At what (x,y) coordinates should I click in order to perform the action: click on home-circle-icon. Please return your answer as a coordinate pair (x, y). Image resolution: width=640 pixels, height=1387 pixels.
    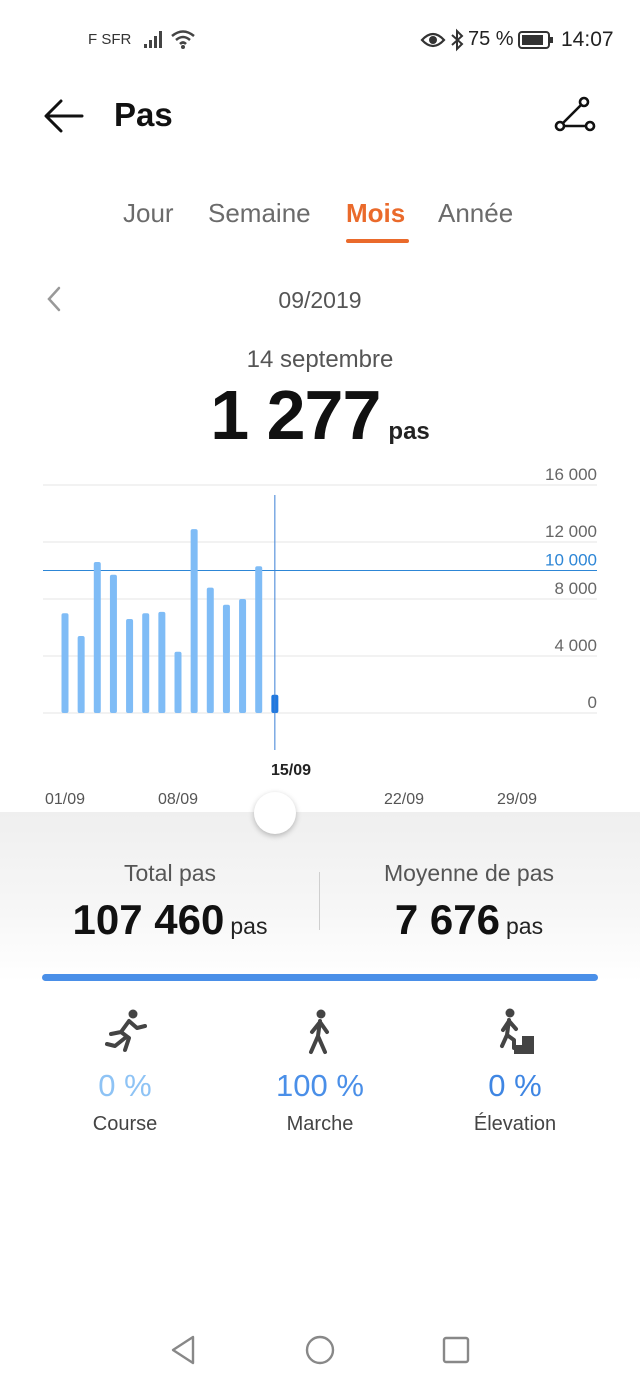
    Looking at the image, I should click on (320, 1350).